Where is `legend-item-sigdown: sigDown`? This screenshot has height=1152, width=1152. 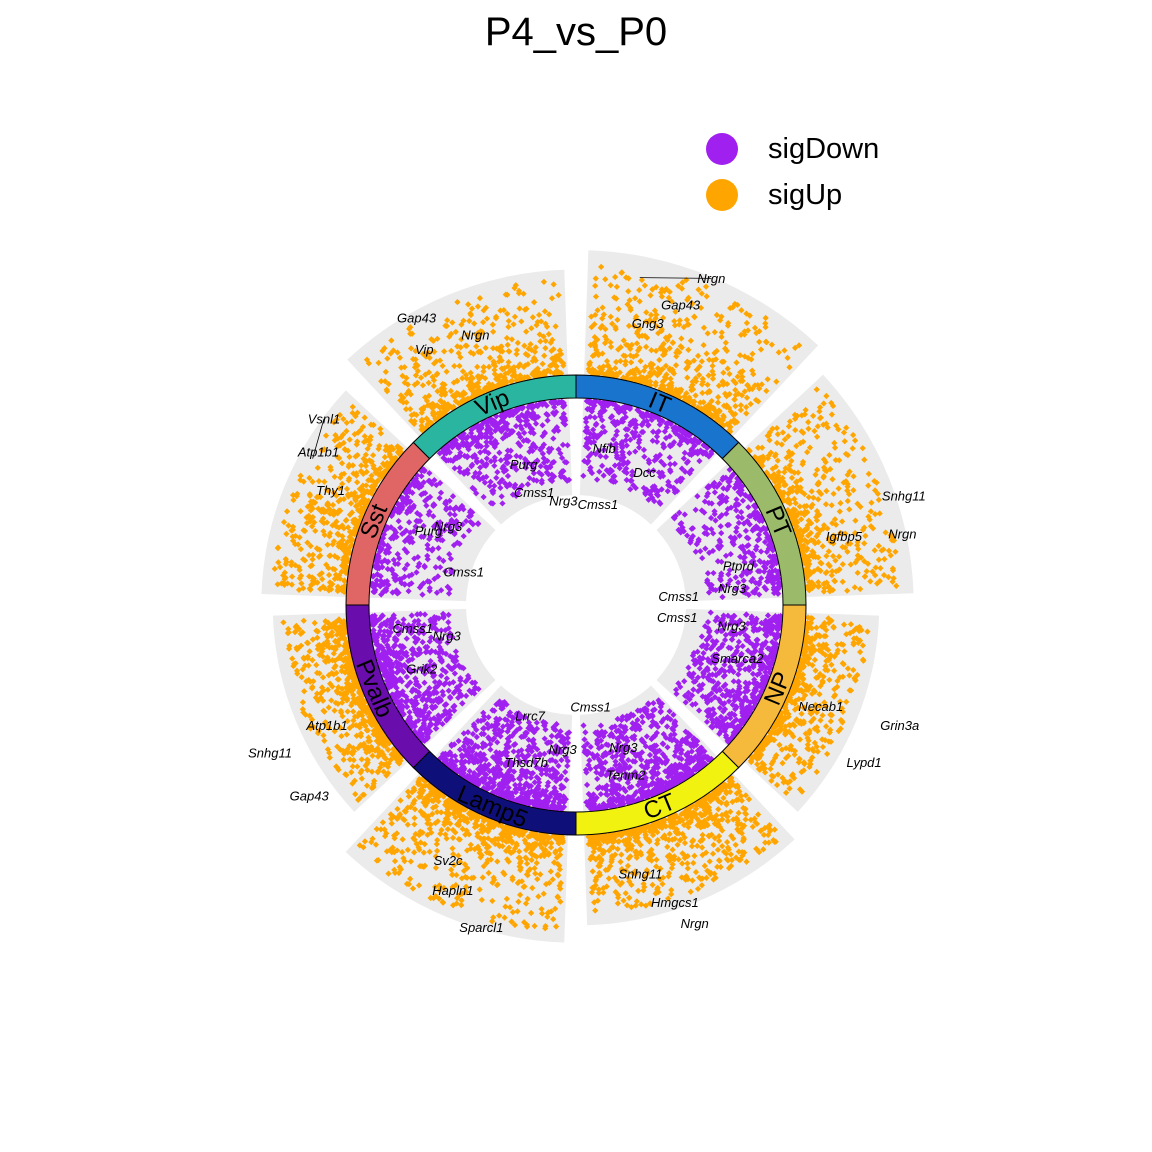
legend-item-sigdown: sigDown is located at coordinates (821, 149).